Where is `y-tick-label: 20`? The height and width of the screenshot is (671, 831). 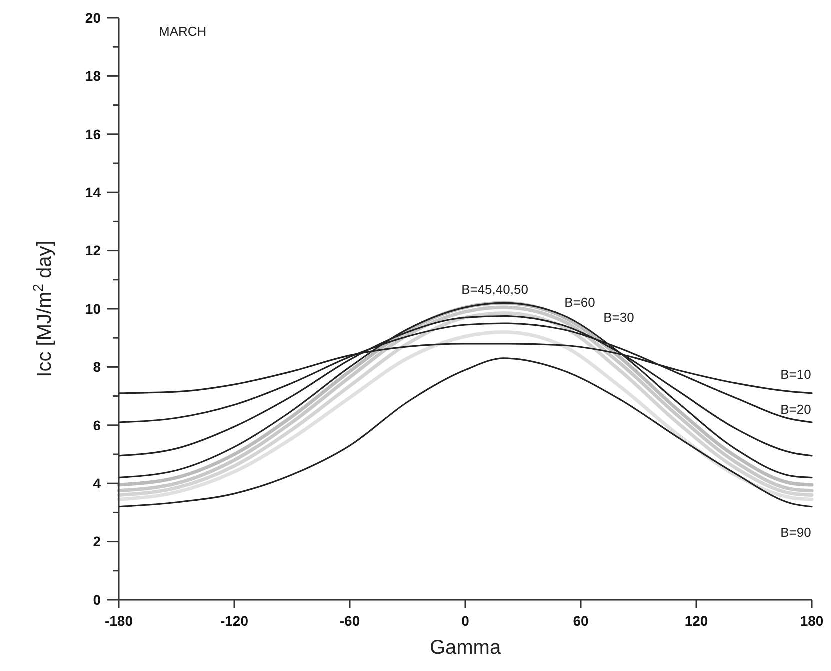 y-tick-label: 20 is located at coordinates (93, 18).